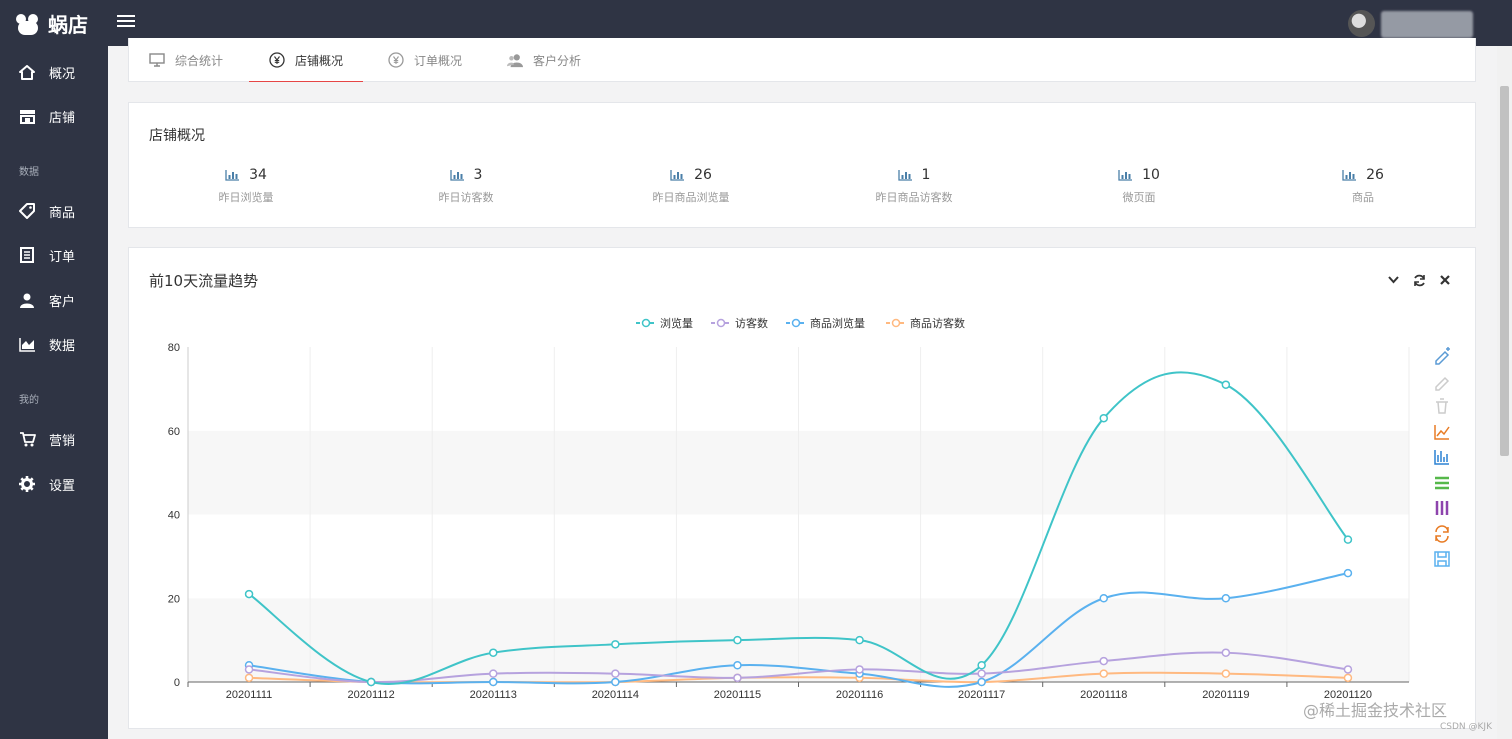 The width and height of the screenshot is (1512, 739). What do you see at coordinates (1363, 197) in the screenshot?
I see `stat-label: 商品` at bounding box center [1363, 197].